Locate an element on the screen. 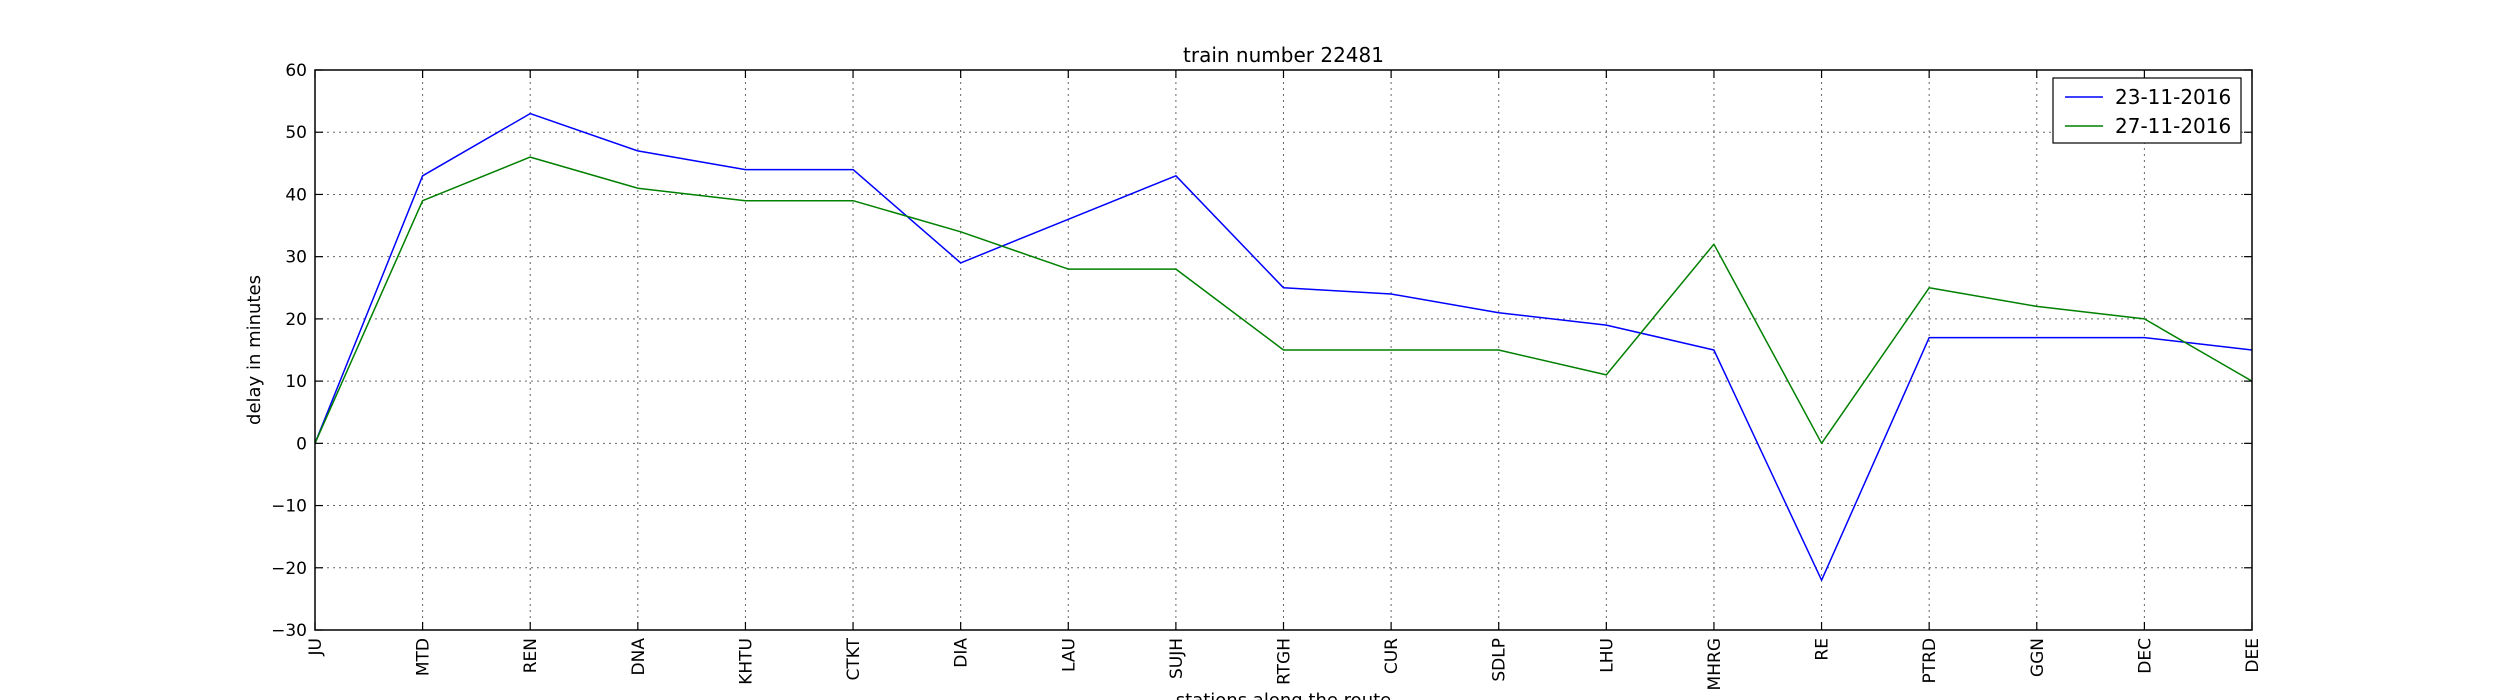 The width and height of the screenshot is (2500, 700). x-tick-label: CTKT is located at coordinates (854, 658).